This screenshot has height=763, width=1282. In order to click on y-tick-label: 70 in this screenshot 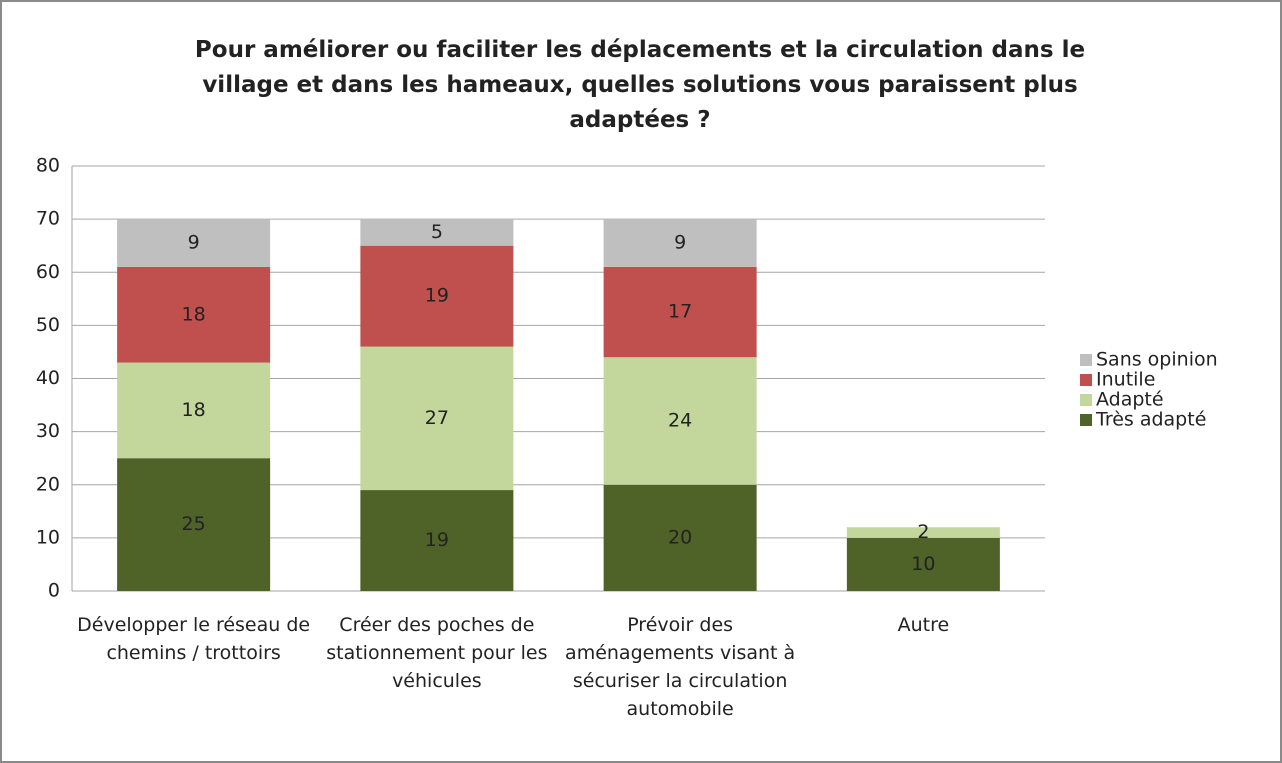, I will do `click(48, 219)`.